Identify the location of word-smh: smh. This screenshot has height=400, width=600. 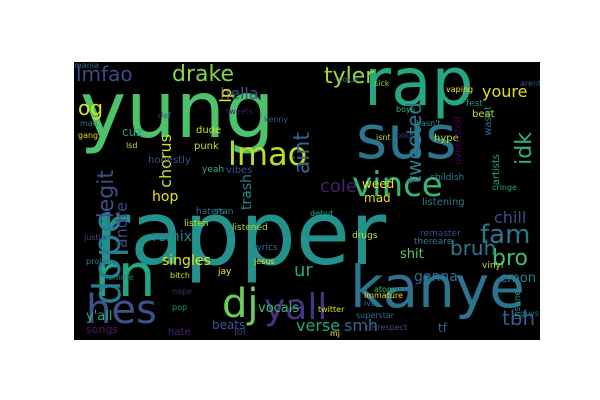
(361, 325).